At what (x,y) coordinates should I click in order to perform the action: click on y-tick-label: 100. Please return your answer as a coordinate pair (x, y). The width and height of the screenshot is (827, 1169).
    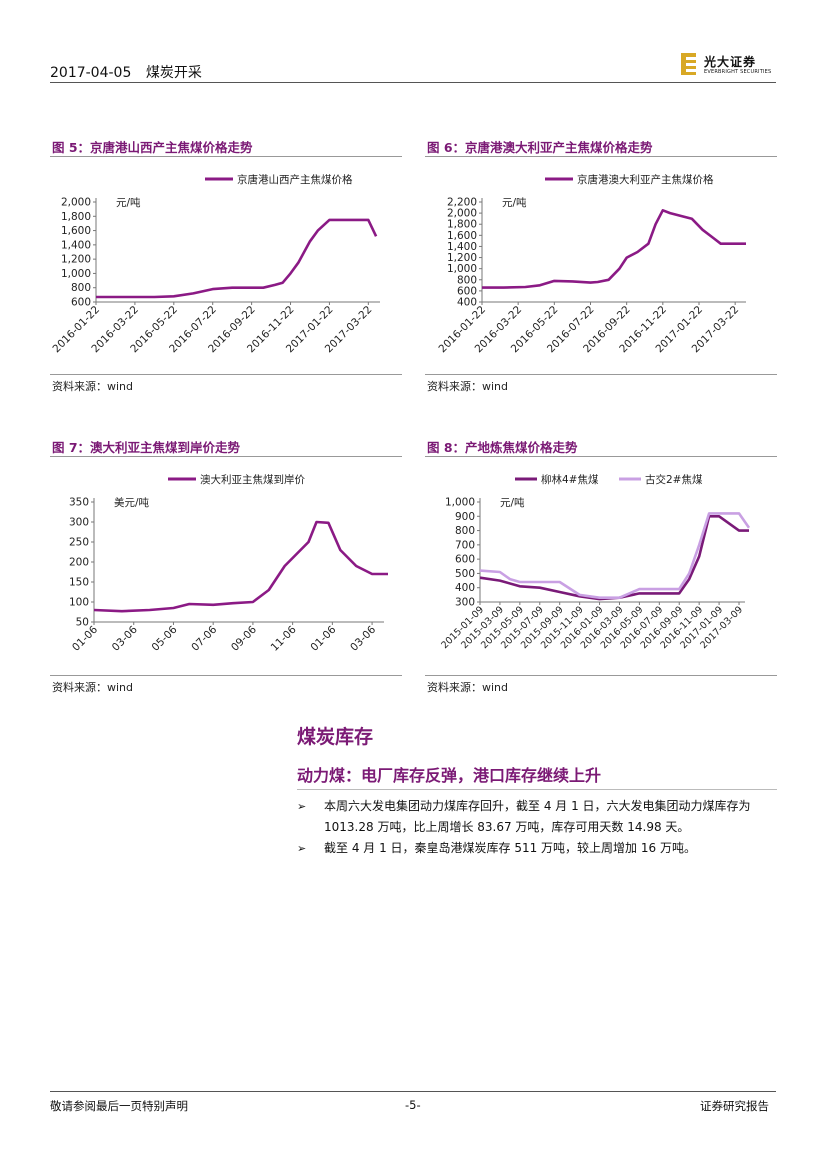
    Looking at the image, I should click on (79, 603).